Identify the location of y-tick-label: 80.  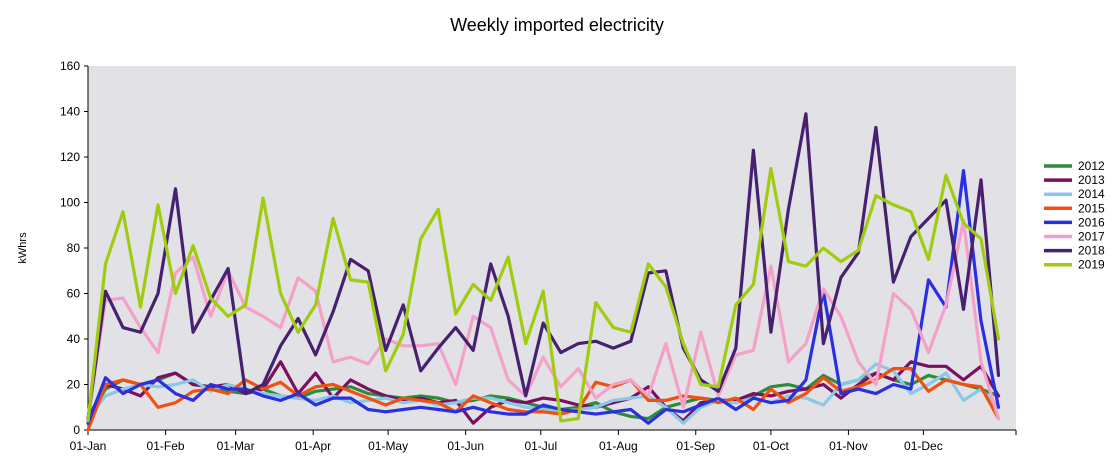
(74, 248).